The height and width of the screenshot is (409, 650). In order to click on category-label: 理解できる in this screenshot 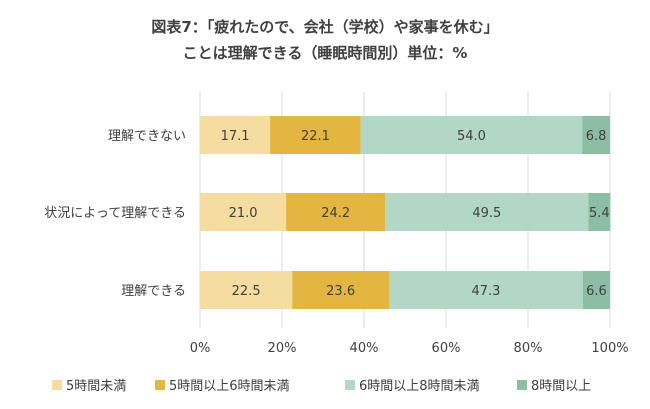, I will do `click(153, 291)`.